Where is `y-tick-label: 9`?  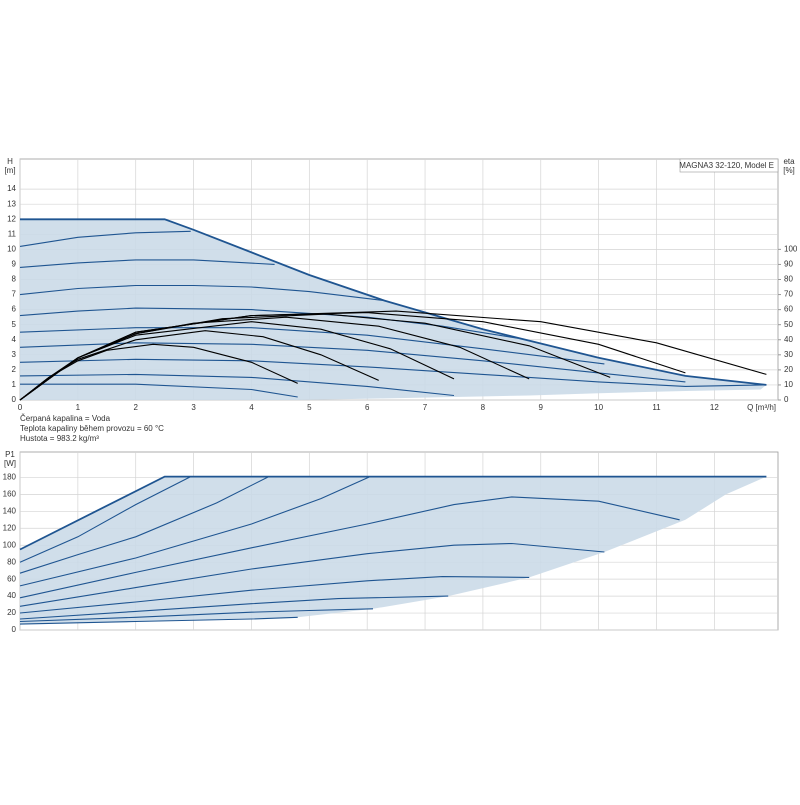
y-tick-label: 9 is located at coordinates (14, 264).